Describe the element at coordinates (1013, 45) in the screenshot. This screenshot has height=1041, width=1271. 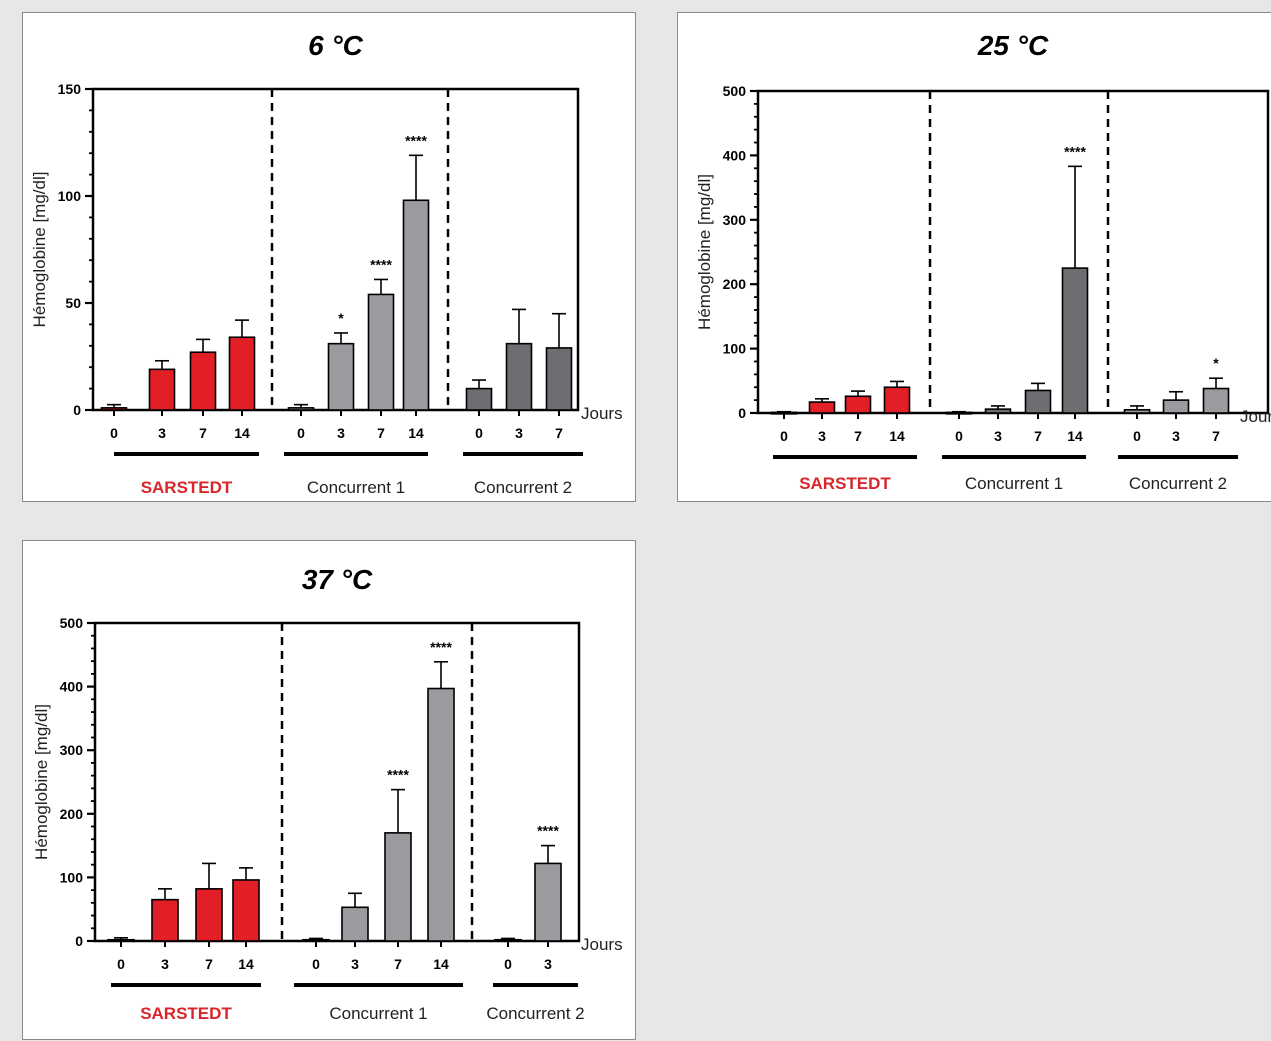
I see `chart-title: 25 °C` at that location.